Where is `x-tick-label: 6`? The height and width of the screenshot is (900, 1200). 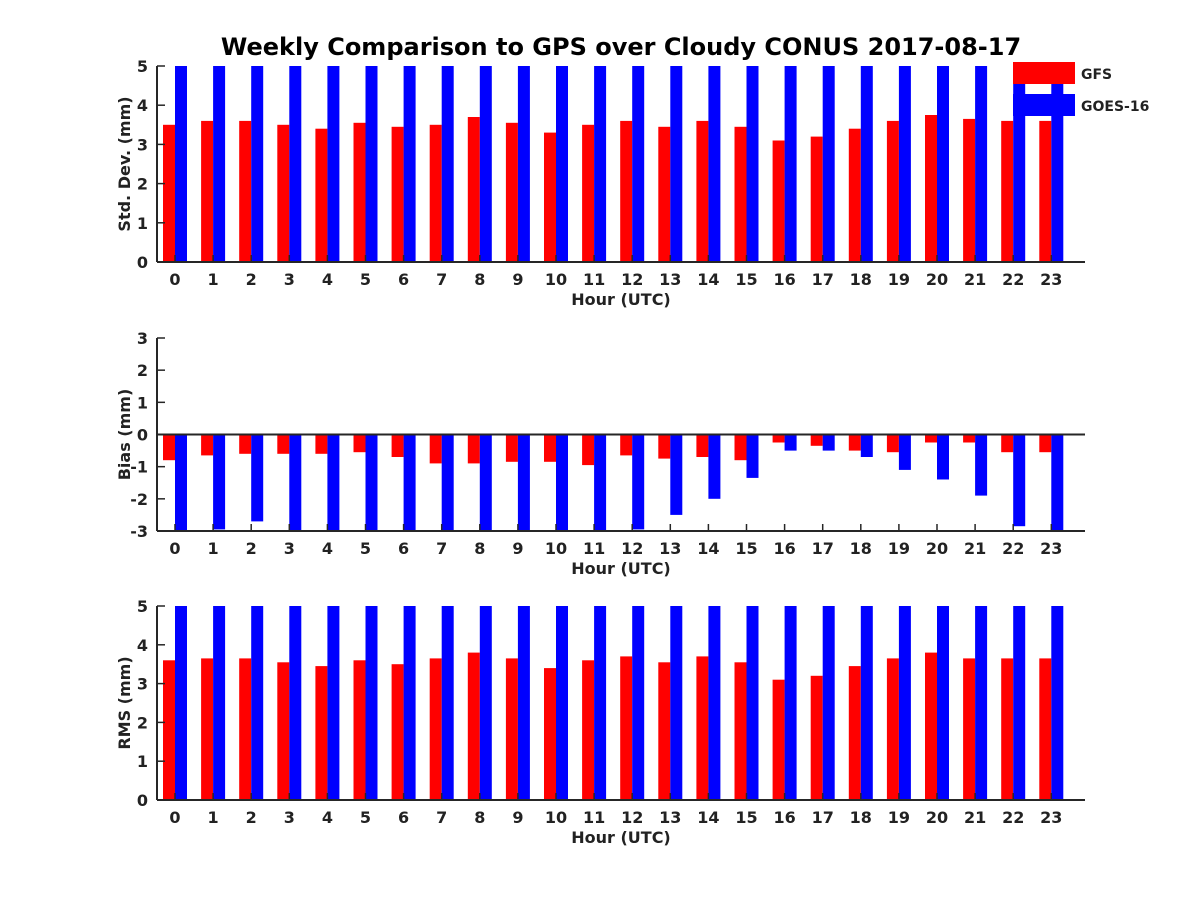 x-tick-label: 6 is located at coordinates (403, 279).